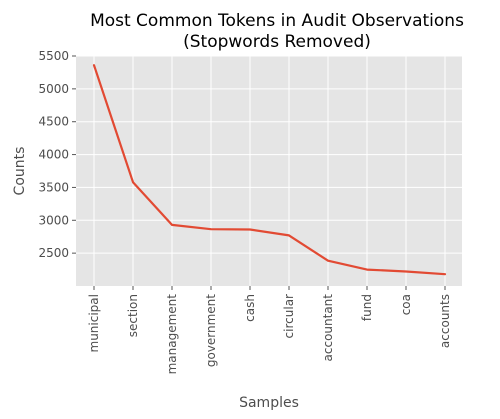  Describe the element at coordinates (20, 171) in the screenshot. I see `y-axis-label: Counts` at that location.